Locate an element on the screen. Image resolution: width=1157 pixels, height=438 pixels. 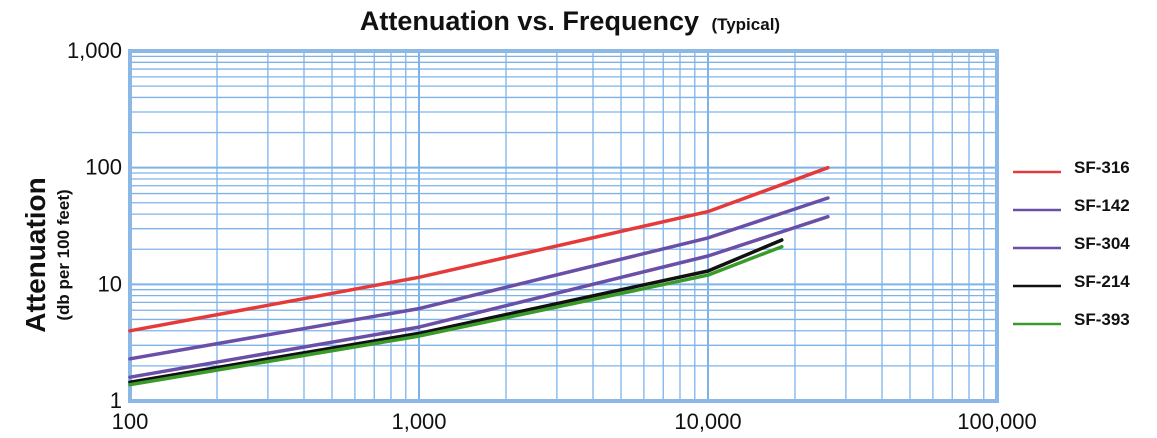
x-tick-label: 10,000 is located at coordinates (707, 421).